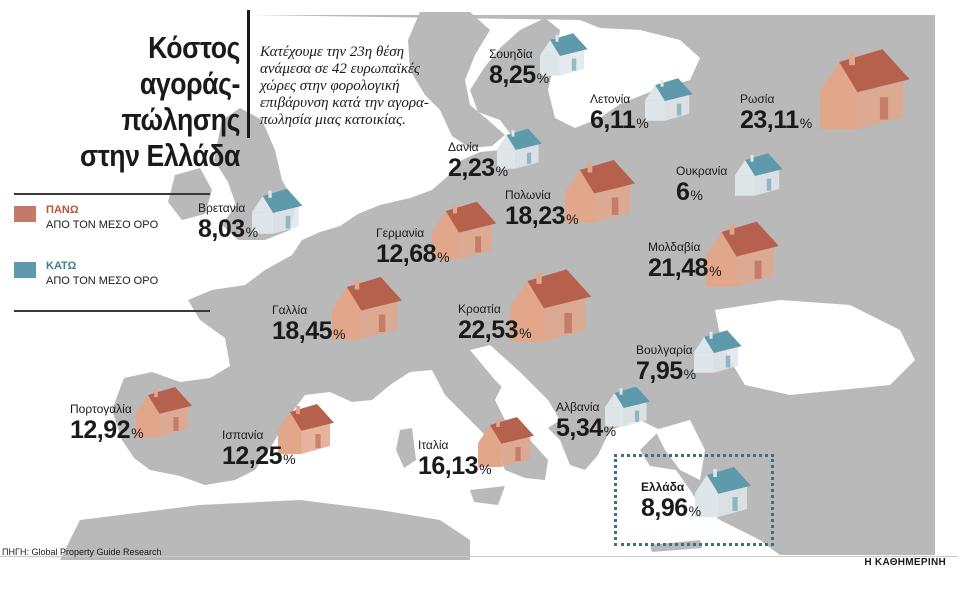 This screenshot has height=600, width=960. I want to click on country-value: 7,95, so click(659, 371).